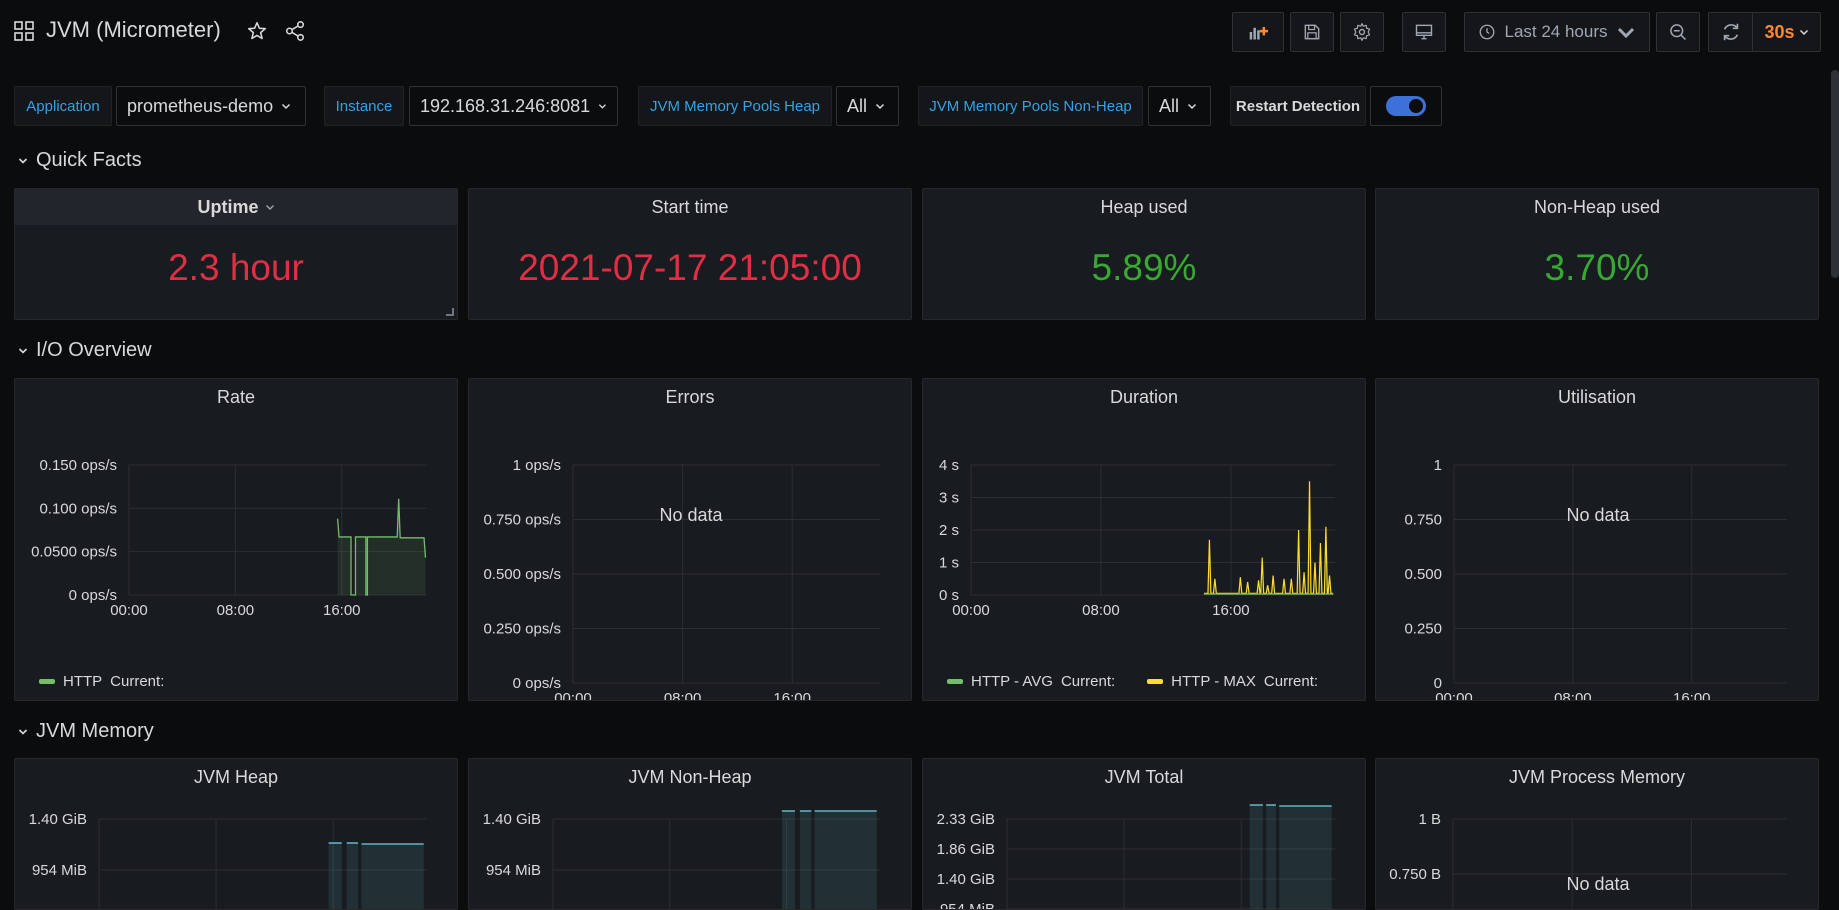  I want to click on legend-series-name: HTTP - MAX, so click(1213, 681).